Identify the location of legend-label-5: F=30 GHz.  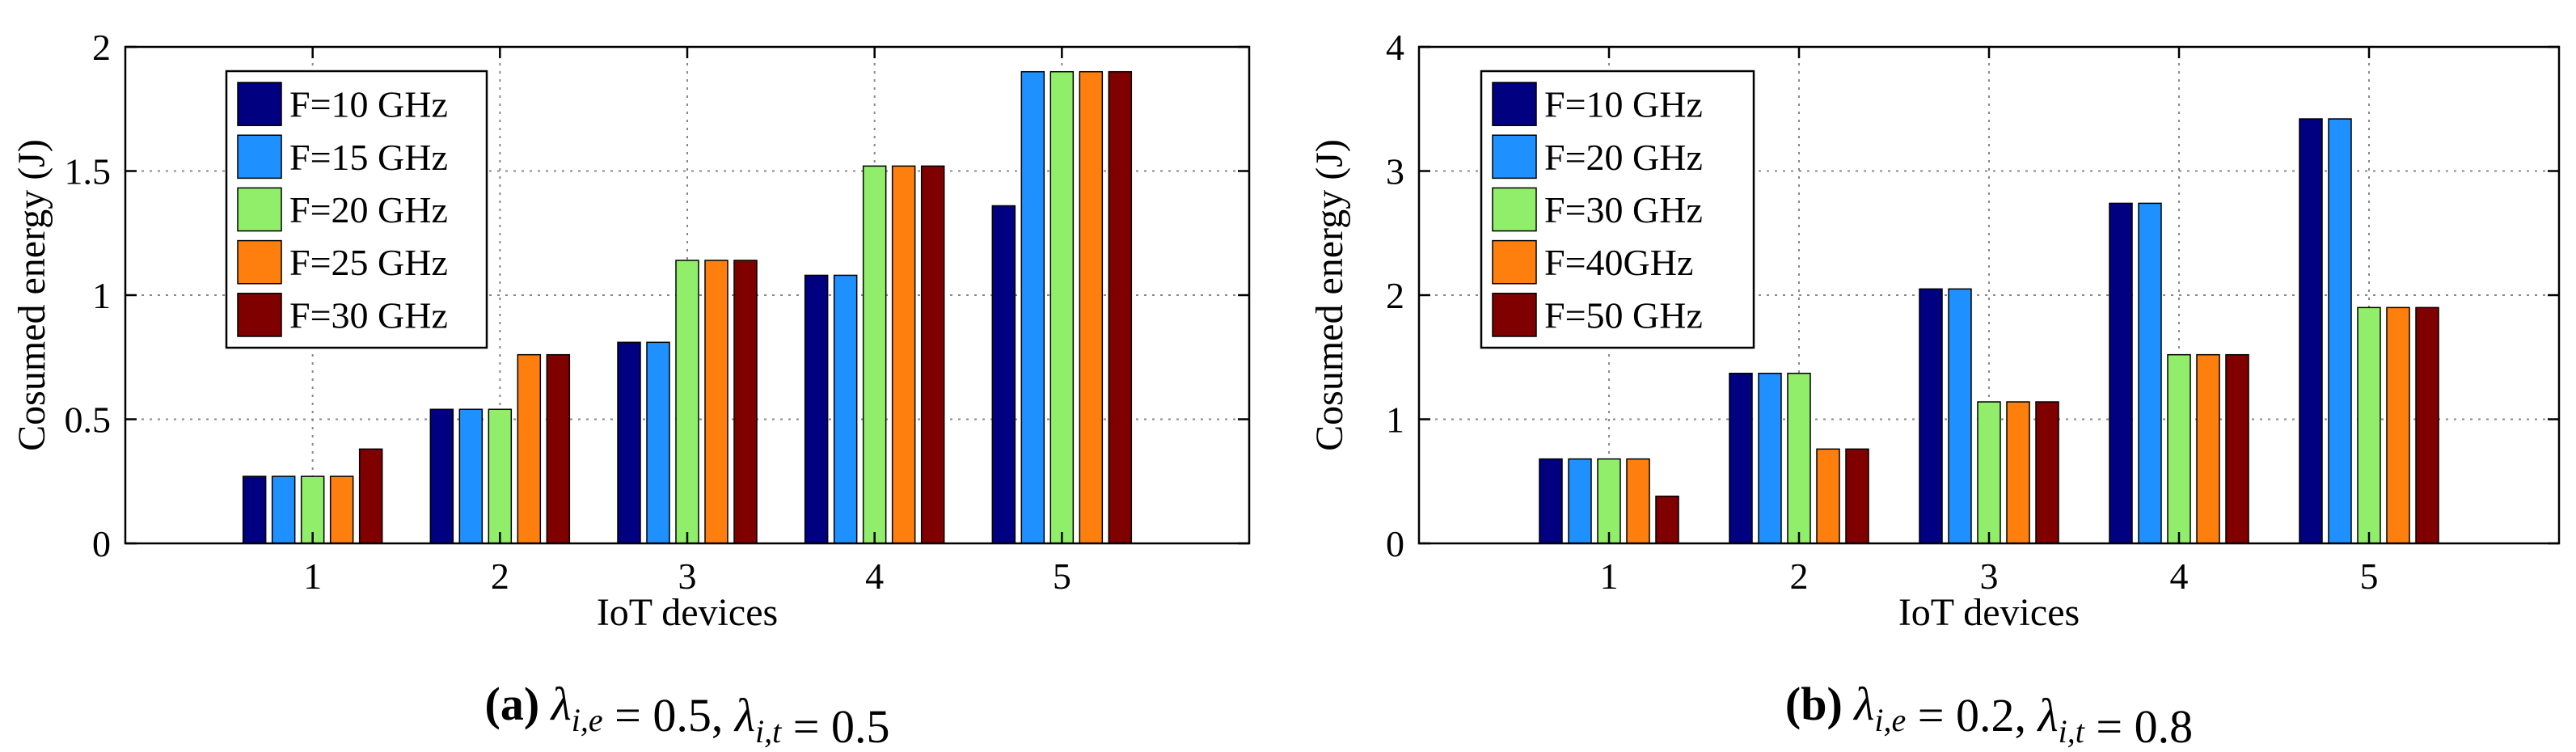
(368, 315).